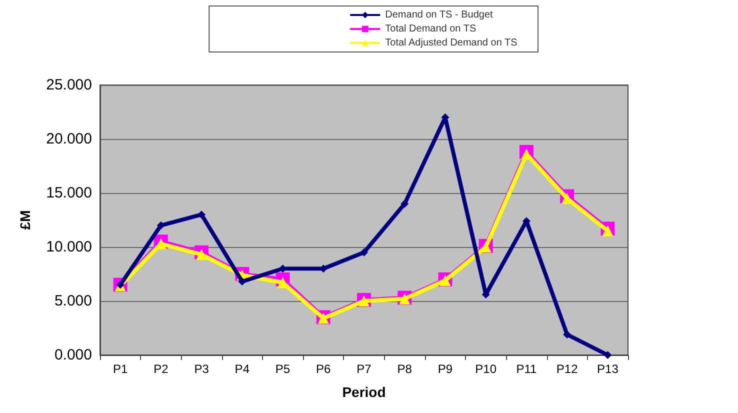  Describe the element at coordinates (324, 369) in the screenshot. I see `x-tick-label: P6` at that location.